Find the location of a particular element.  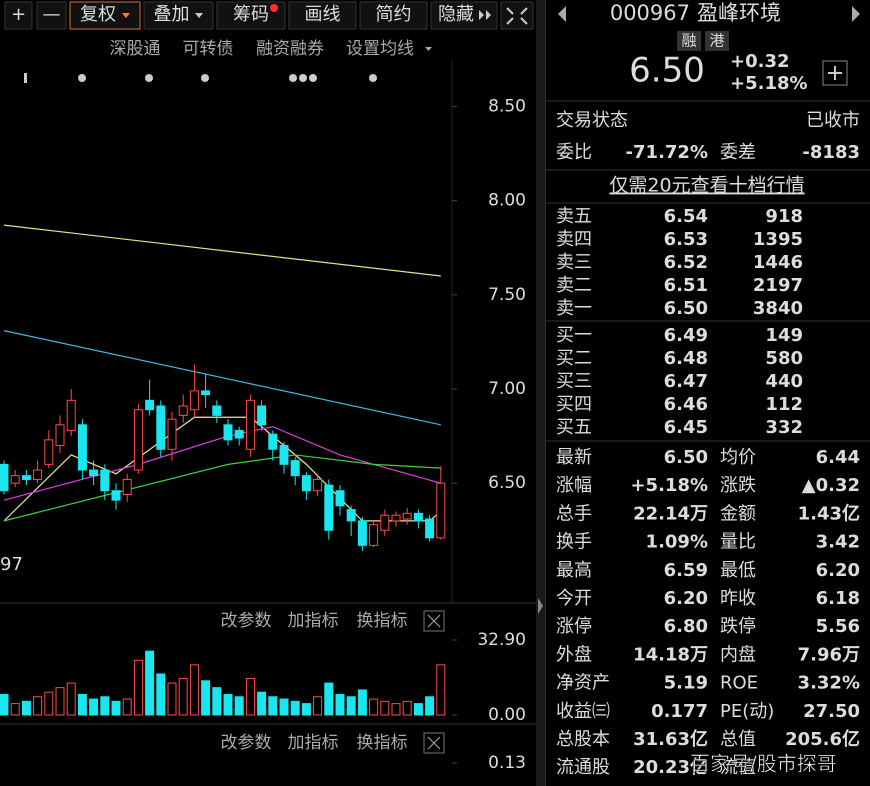

status: 已收市 is located at coordinates (833, 120).